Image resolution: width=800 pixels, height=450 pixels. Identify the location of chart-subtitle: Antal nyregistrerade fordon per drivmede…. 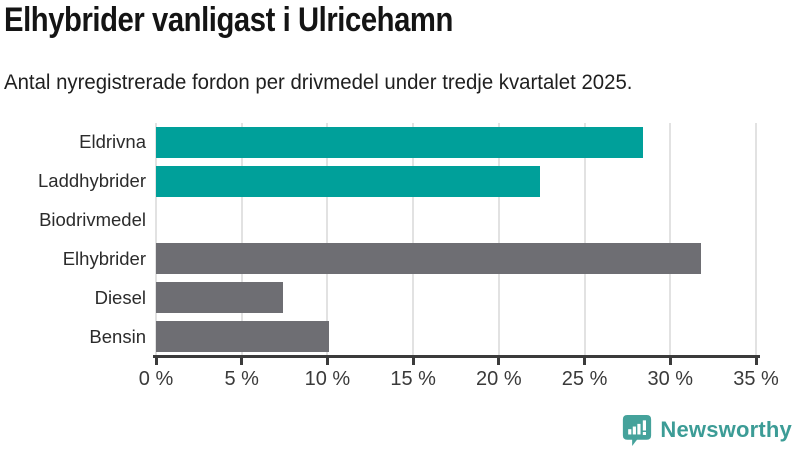
(318, 82).